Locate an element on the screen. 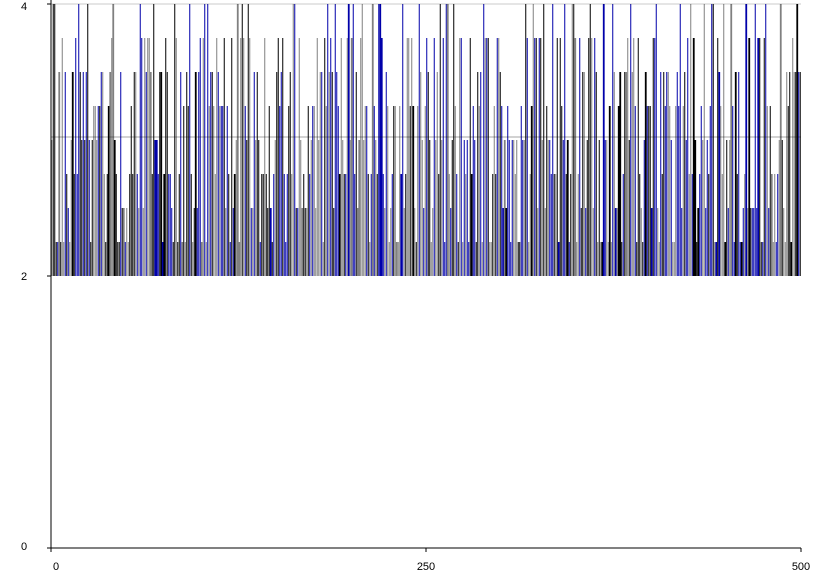 The image size is (834, 579). y-tick-label: 0 is located at coordinates (24, 547).